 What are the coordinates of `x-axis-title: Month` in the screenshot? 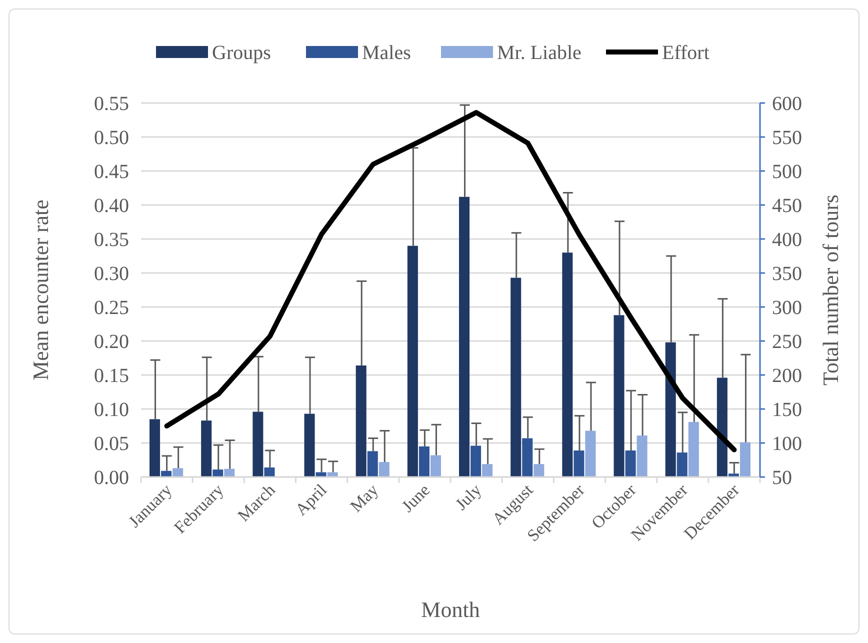 It's located at (450, 609).